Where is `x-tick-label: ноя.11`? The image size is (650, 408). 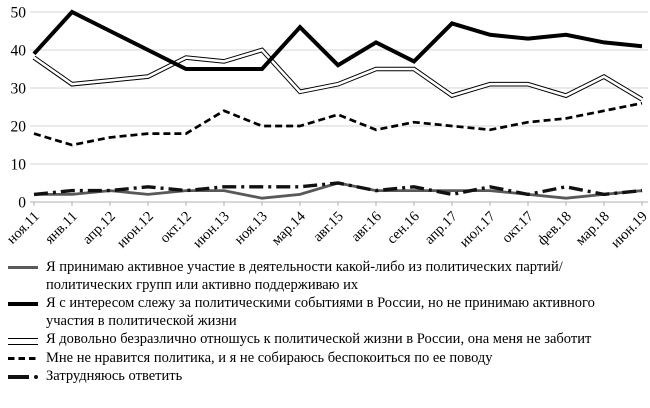
x-tick-label: ноя.11 is located at coordinates (23, 228).